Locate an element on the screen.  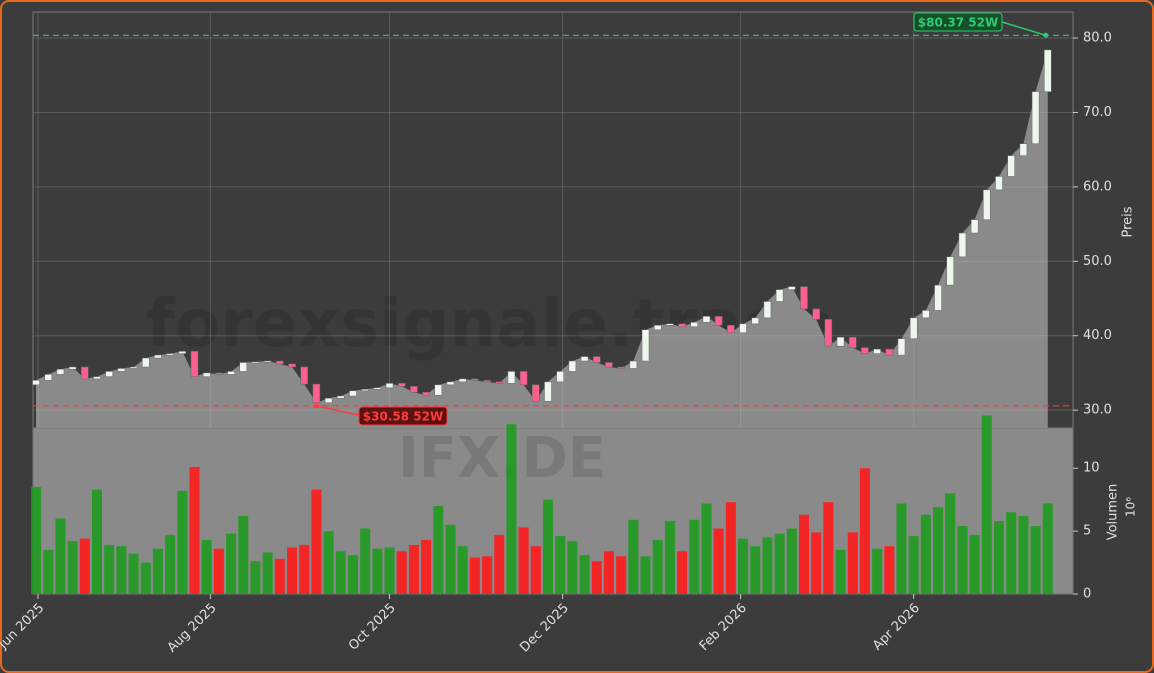
volume-axis-label: Volumen is located at coordinates (1113, 512).